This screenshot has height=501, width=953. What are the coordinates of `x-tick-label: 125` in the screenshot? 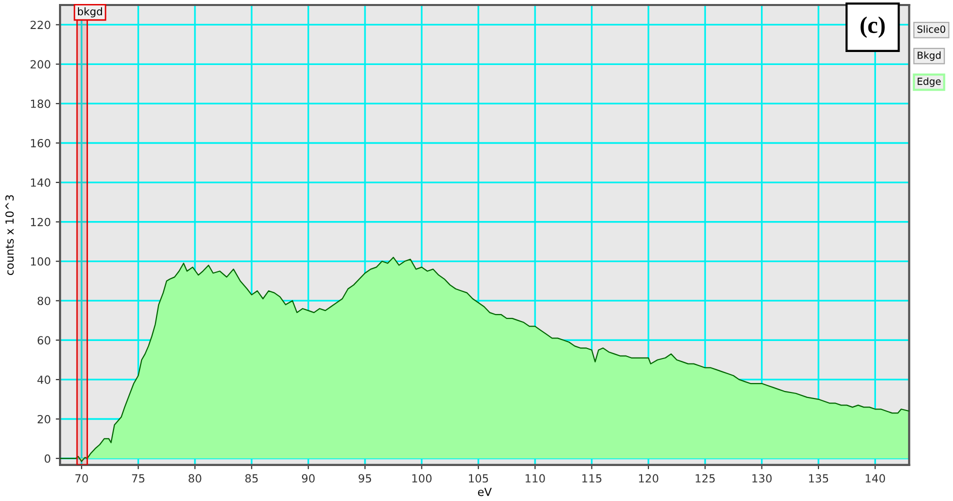 It's located at (705, 478).